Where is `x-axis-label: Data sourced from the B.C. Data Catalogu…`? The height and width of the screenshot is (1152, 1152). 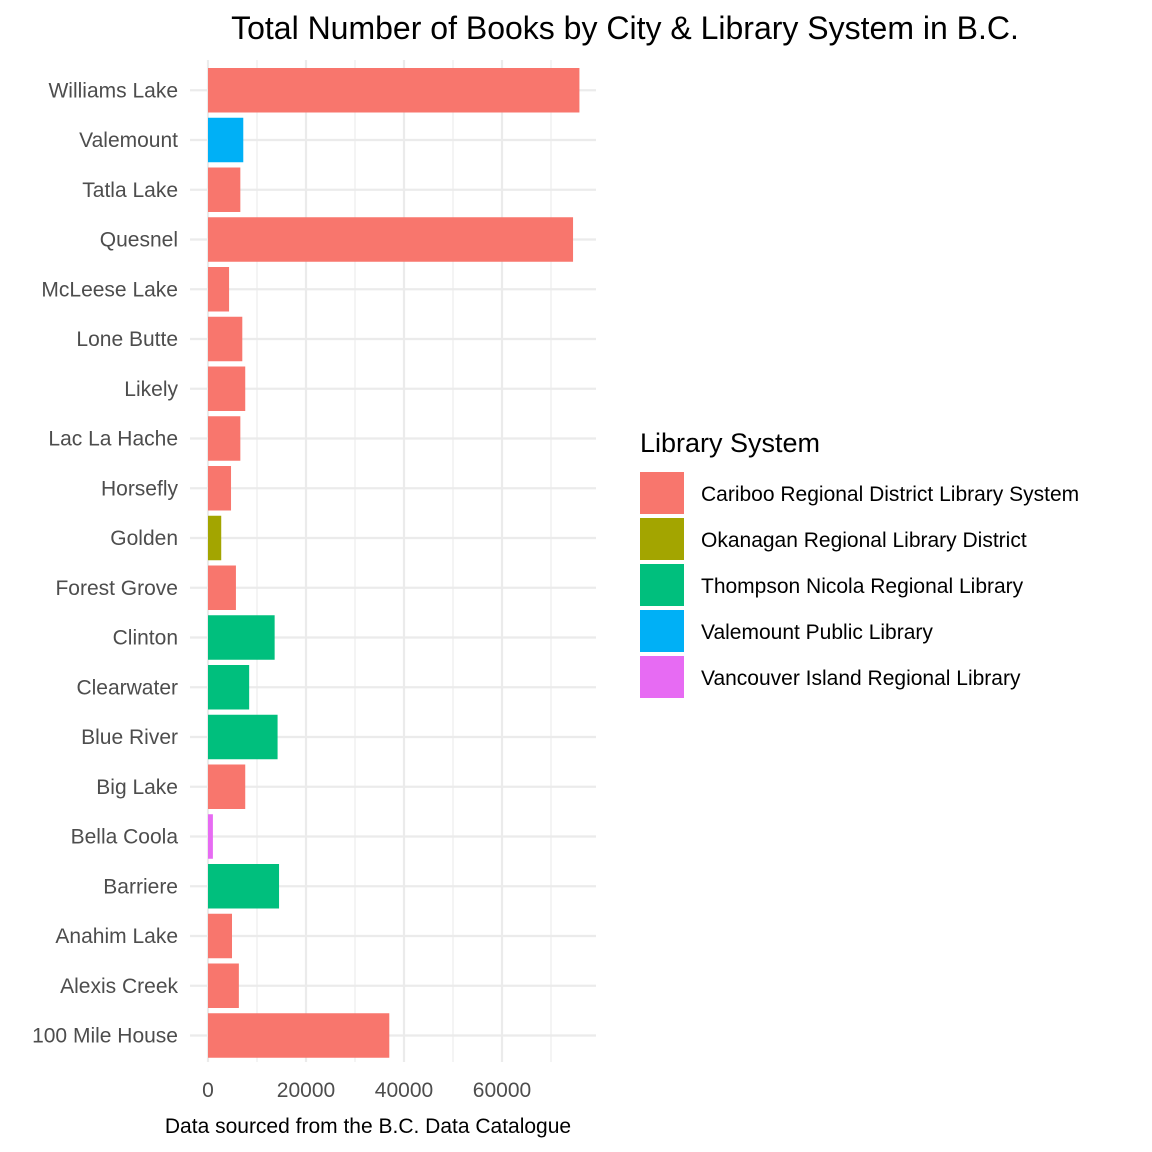 x-axis-label: Data sourced from the B.C. Data Catalogu… is located at coordinates (368, 1126).